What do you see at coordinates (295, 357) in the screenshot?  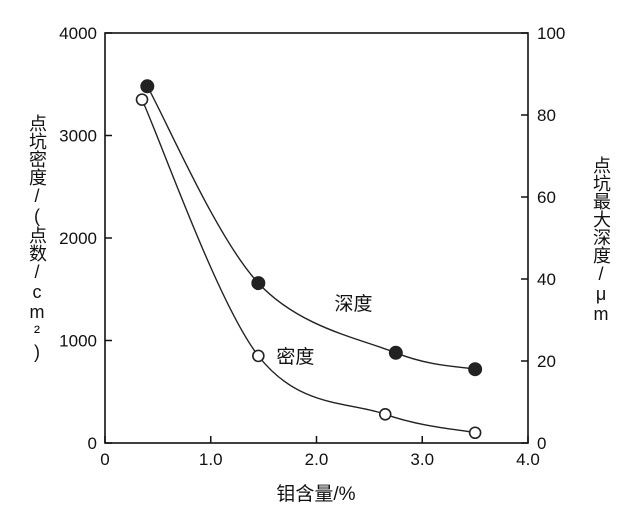 I see `curve-label: 密度` at bounding box center [295, 357].